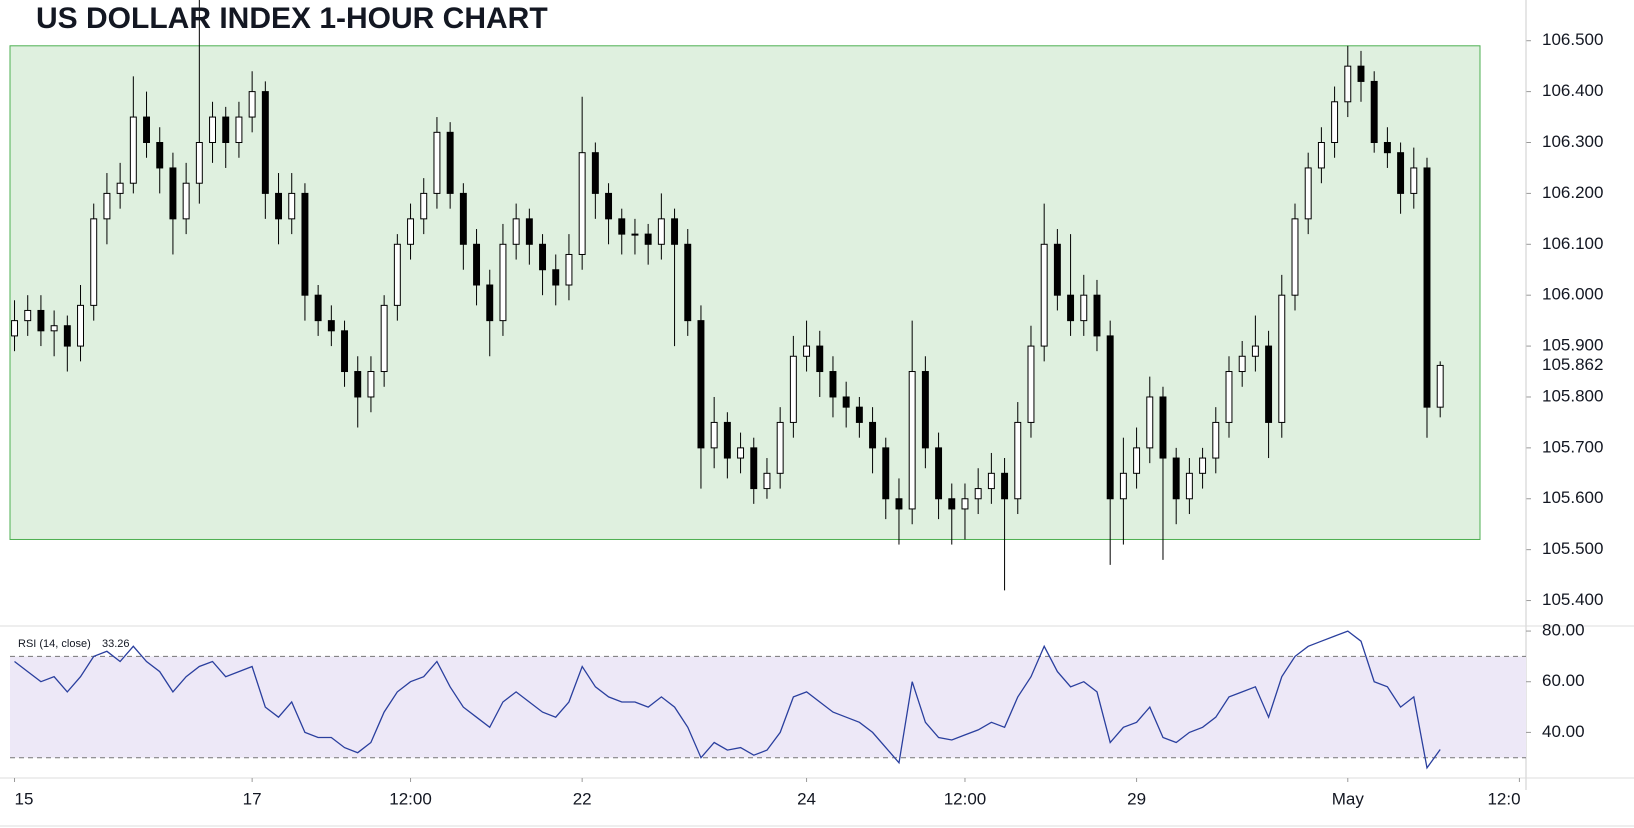 This screenshot has height=828, width=1634. Describe the element at coordinates (1572, 294) in the screenshot. I see `y-tick-label: 106.000` at that location.